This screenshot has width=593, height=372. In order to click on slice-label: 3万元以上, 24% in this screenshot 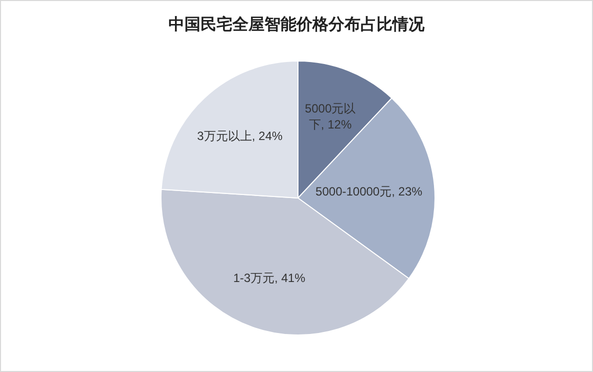, I will do `click(240, 136)`.